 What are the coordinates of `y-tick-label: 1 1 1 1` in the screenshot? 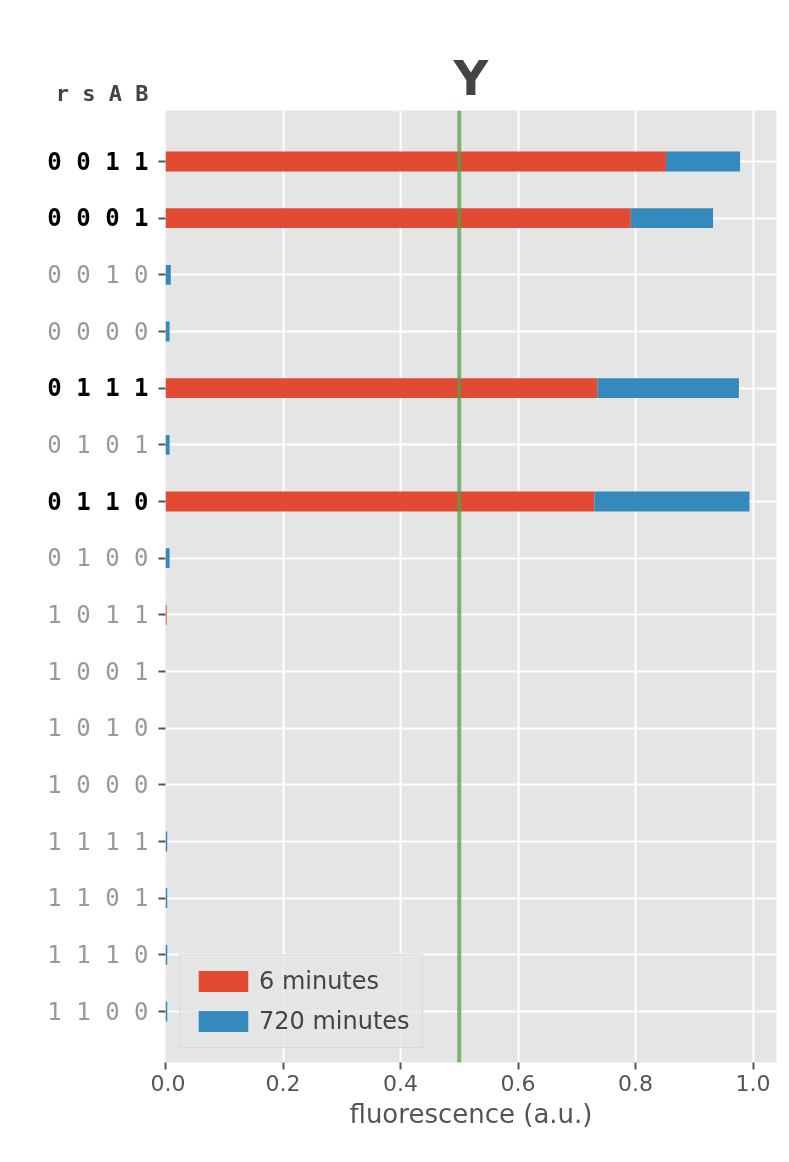 It's located at (98, 841).